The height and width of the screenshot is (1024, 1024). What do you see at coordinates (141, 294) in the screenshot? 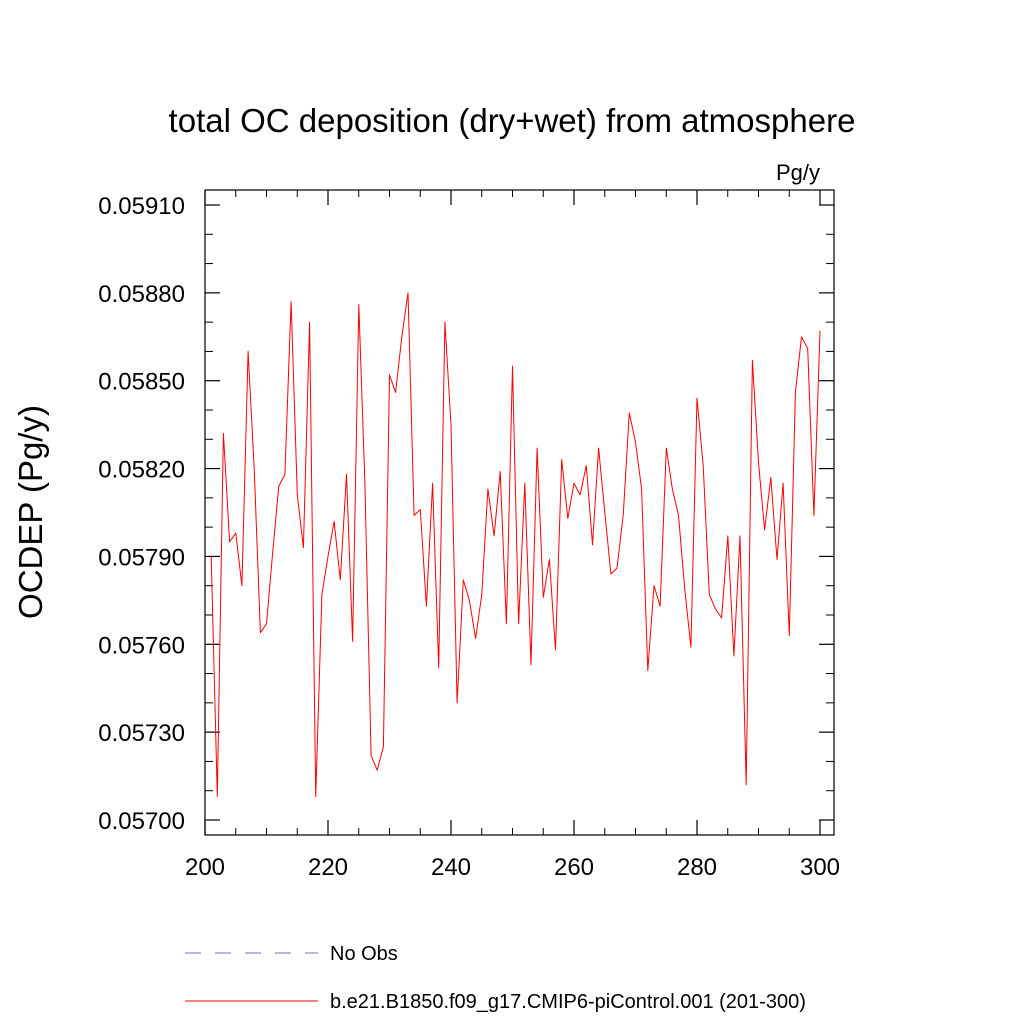
I see `y-tick-label: 0.05880` at bounding box center [141, 294].